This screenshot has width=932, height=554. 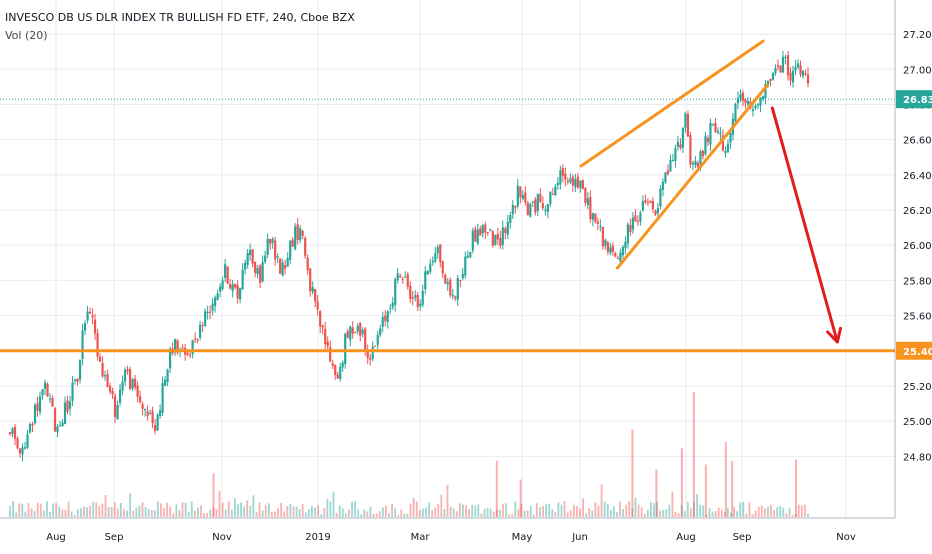 I want to click on current-price-label-bg, so click(x=914, y=99).